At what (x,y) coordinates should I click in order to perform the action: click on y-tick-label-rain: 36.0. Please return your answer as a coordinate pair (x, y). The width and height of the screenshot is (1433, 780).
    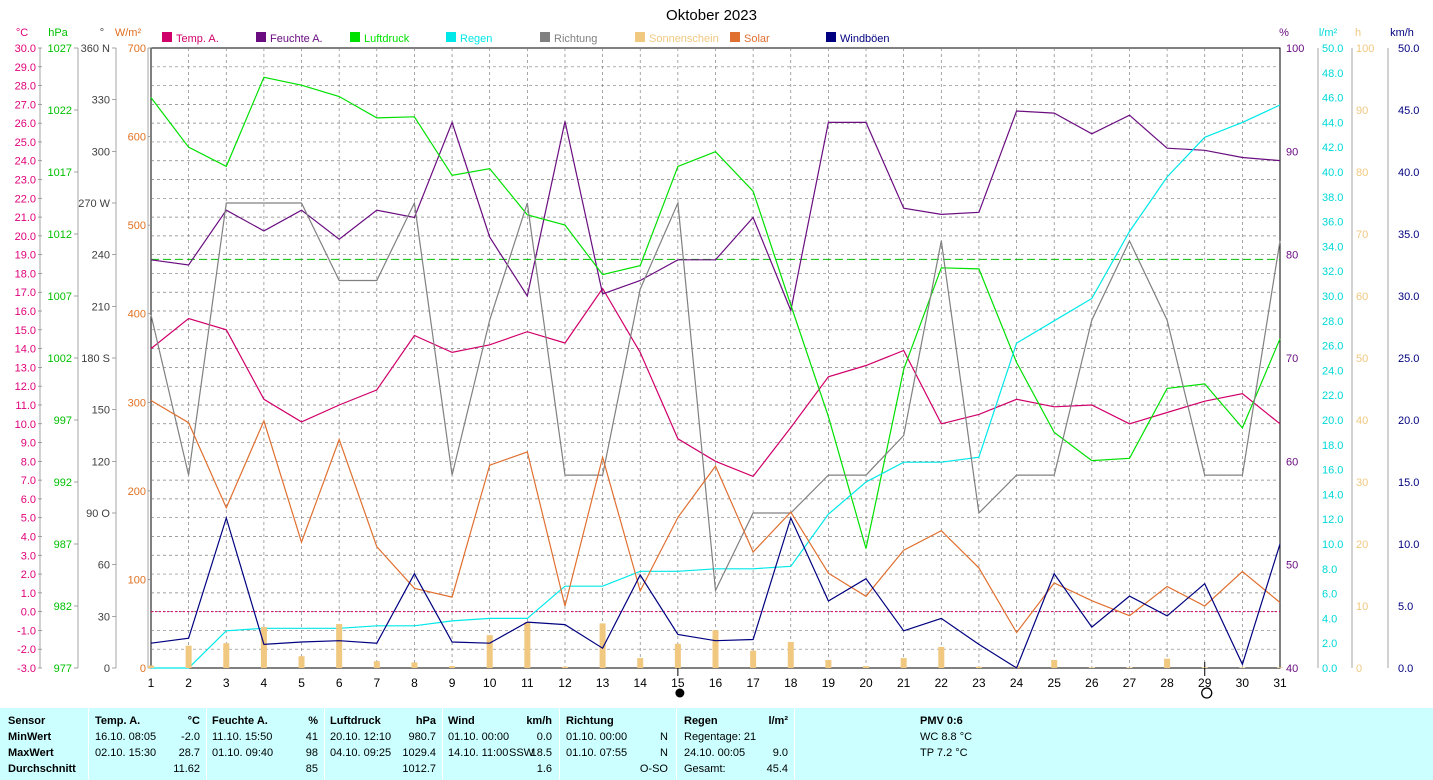
    Looking at the image, I should click on (1332, 223).